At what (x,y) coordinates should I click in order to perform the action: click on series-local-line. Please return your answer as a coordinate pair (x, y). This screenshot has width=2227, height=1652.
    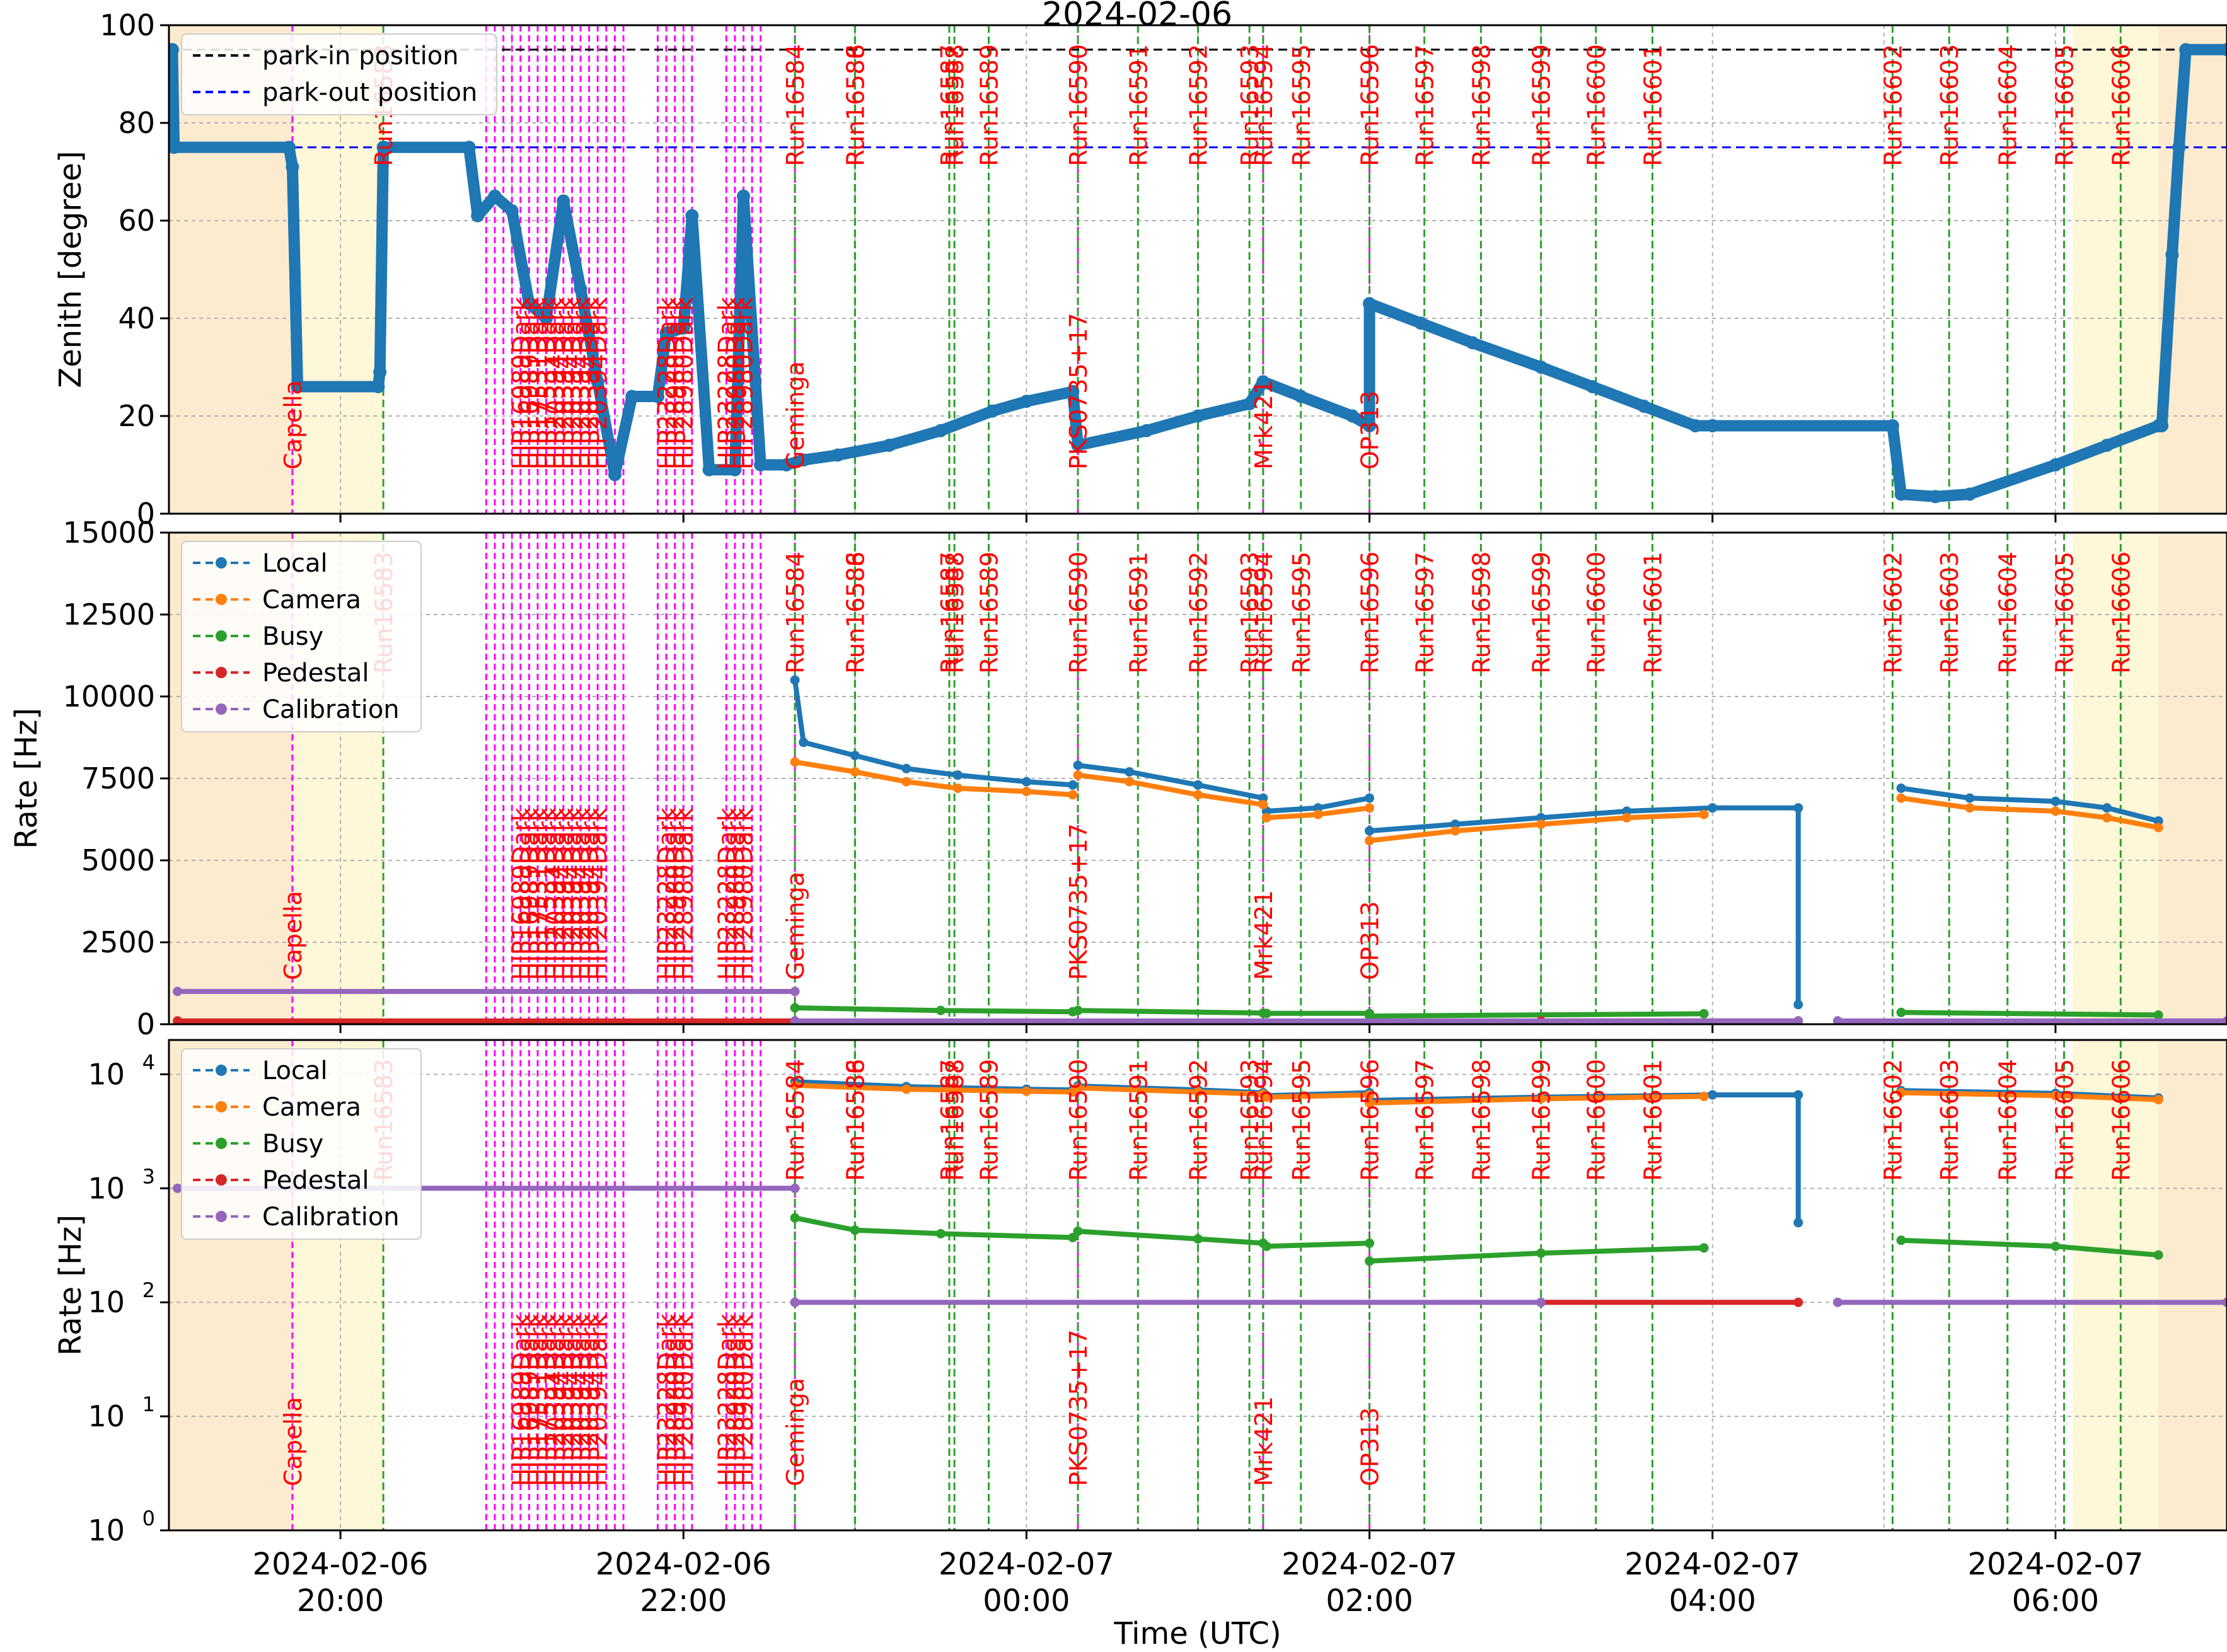
    Looking at the image, I should click on (1170, 782).